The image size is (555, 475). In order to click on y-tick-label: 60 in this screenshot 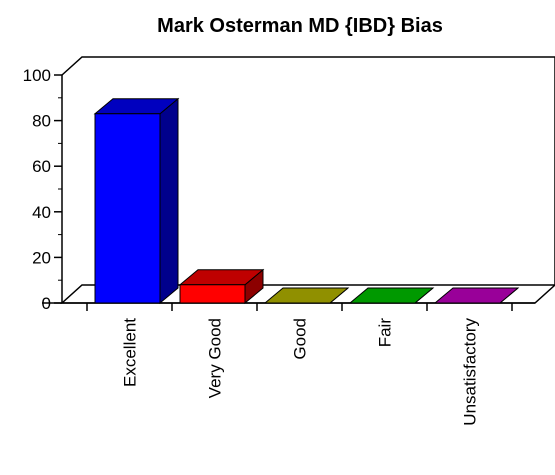, I will do `click(41, 166)`.